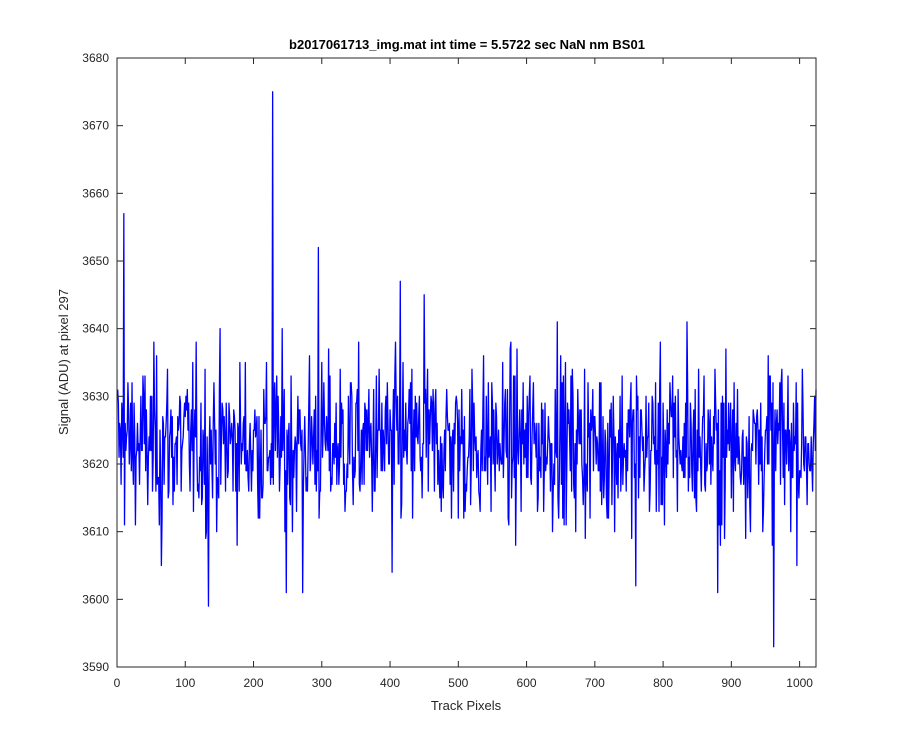 Image resolution: width=900 pixels, height=750 pixels. What do you see at coordinates (95, 58) in the screenshot?
I see `y-tick-label: 3680` at bounding box center [95, 58].